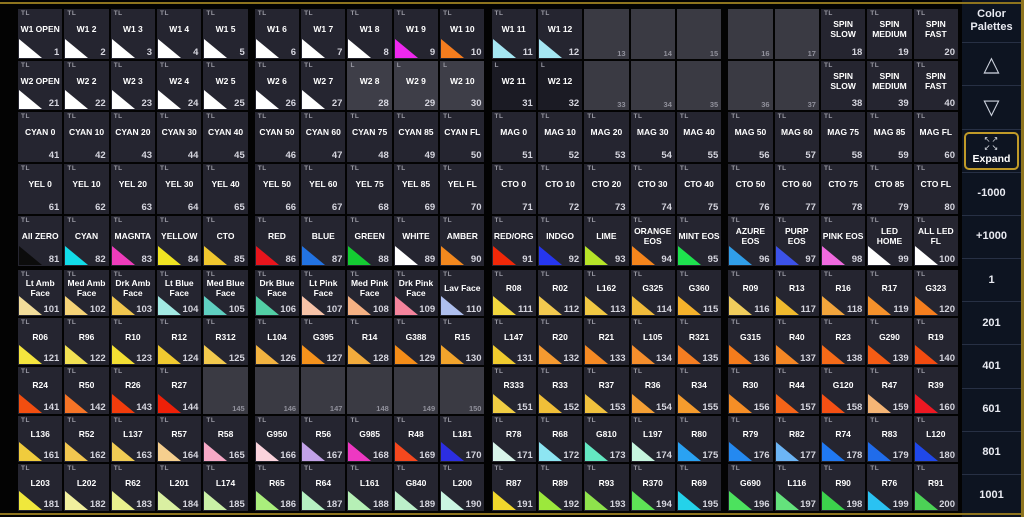 The height and width of the screenshot is (517, 1024). Describe the element at coordinates (179, 439) in the screenshot. I see `palette-cell: TL R57 164` at that location.